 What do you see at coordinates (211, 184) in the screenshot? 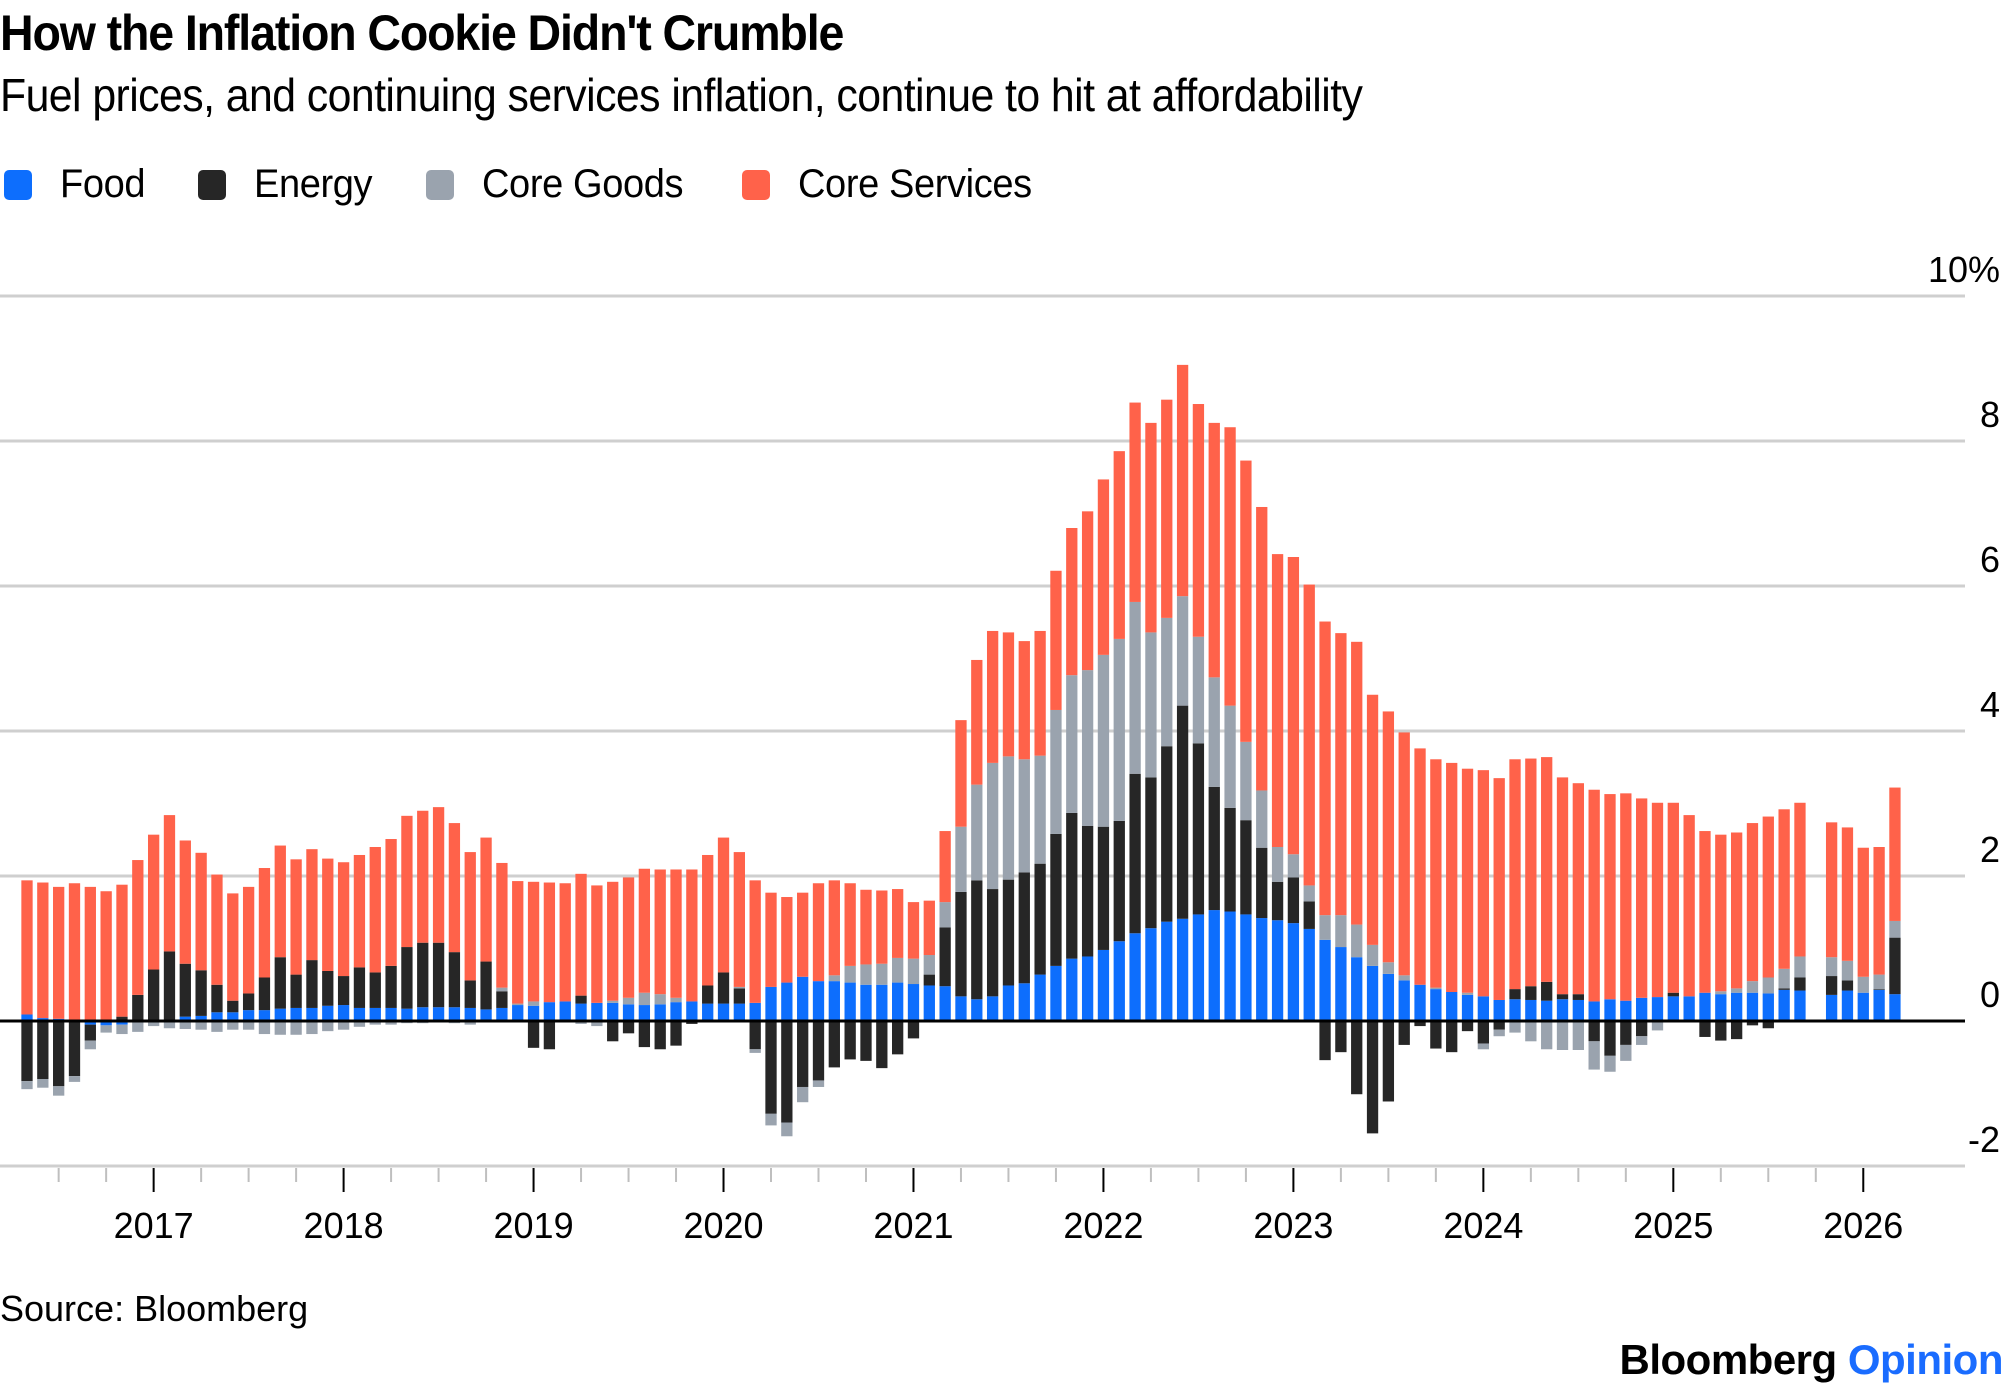
I see `legend-swatch-energy` at bounding box center [211, 184].